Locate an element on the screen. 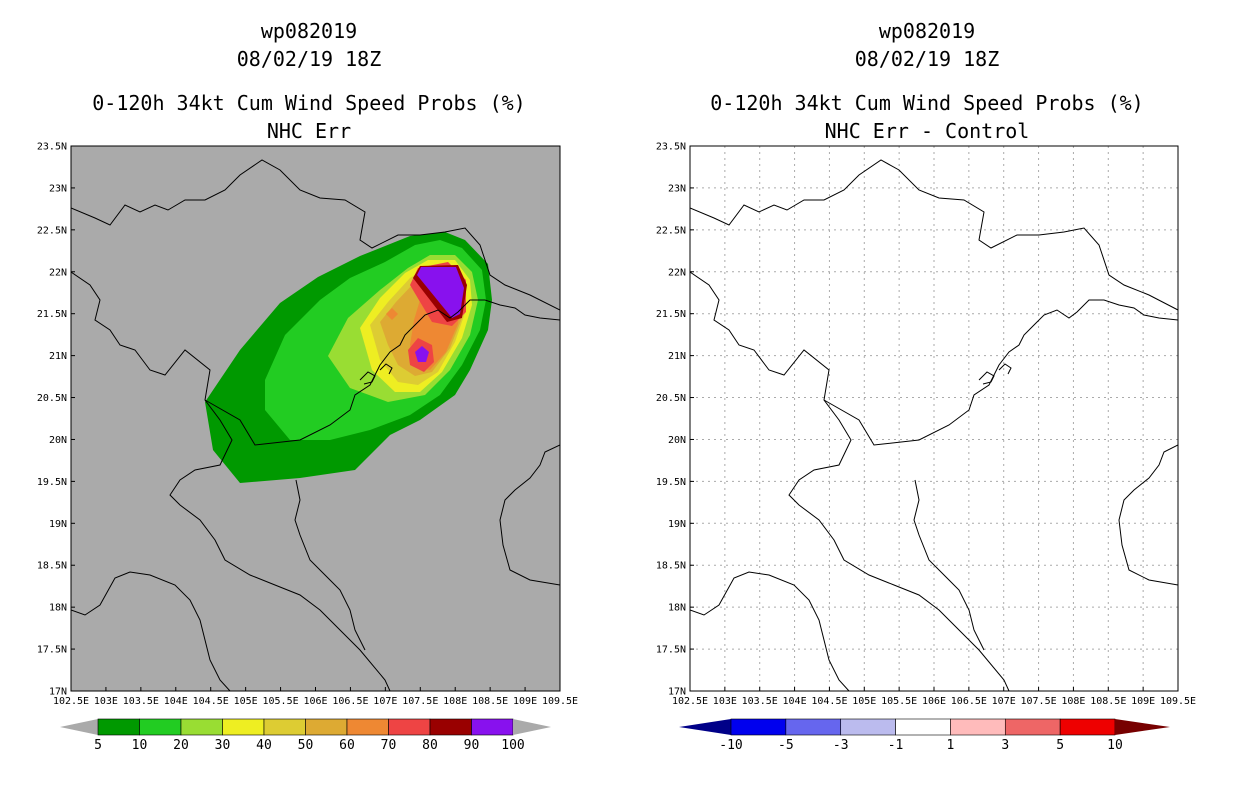 The height and width of the screenshot is (804, 1236). right-colorbar-boxes is located at coordinates (923, 727).